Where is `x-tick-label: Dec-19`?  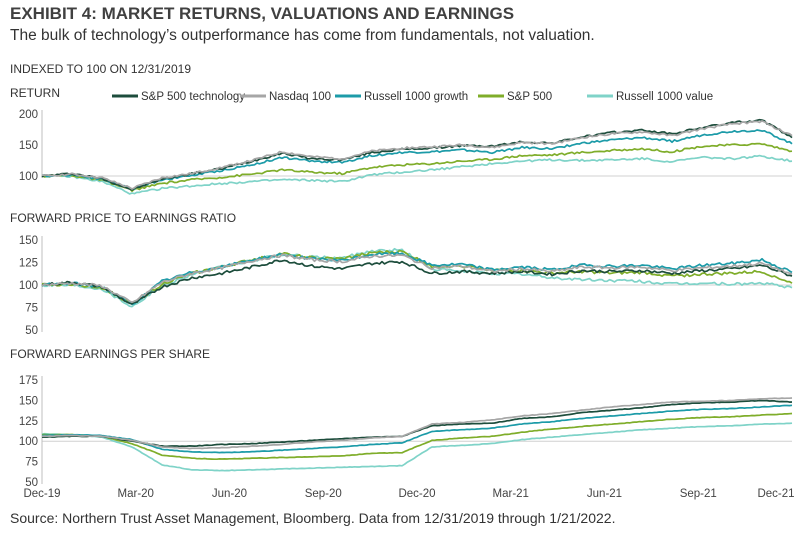
x-tick-label: Dec-19 is located at coordinates (41, 494).